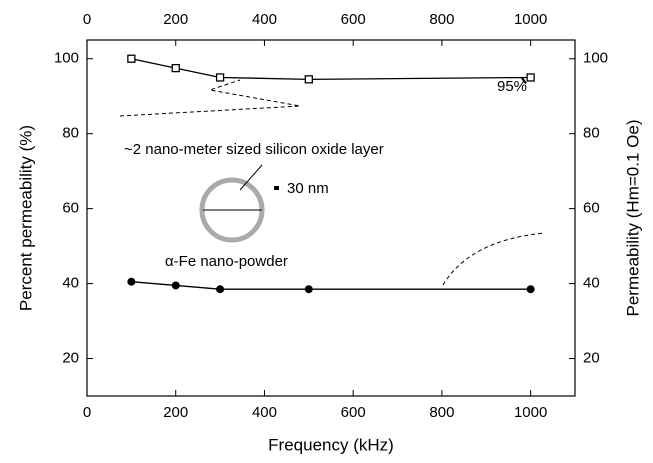 The image size is (653, 463). Describe the element at coordinates (591, 283) in the screenshot. I see `y2-tick-label: 40` at that location.